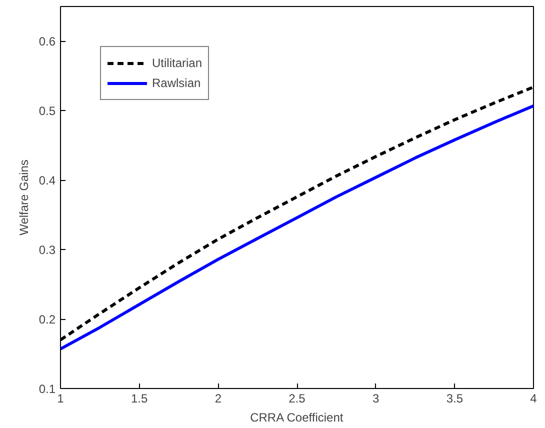 The image size is (545, 428). Describe the element at coordinates (218, 399) in the screenshot. I see `x-tick-label: 2` at that location.